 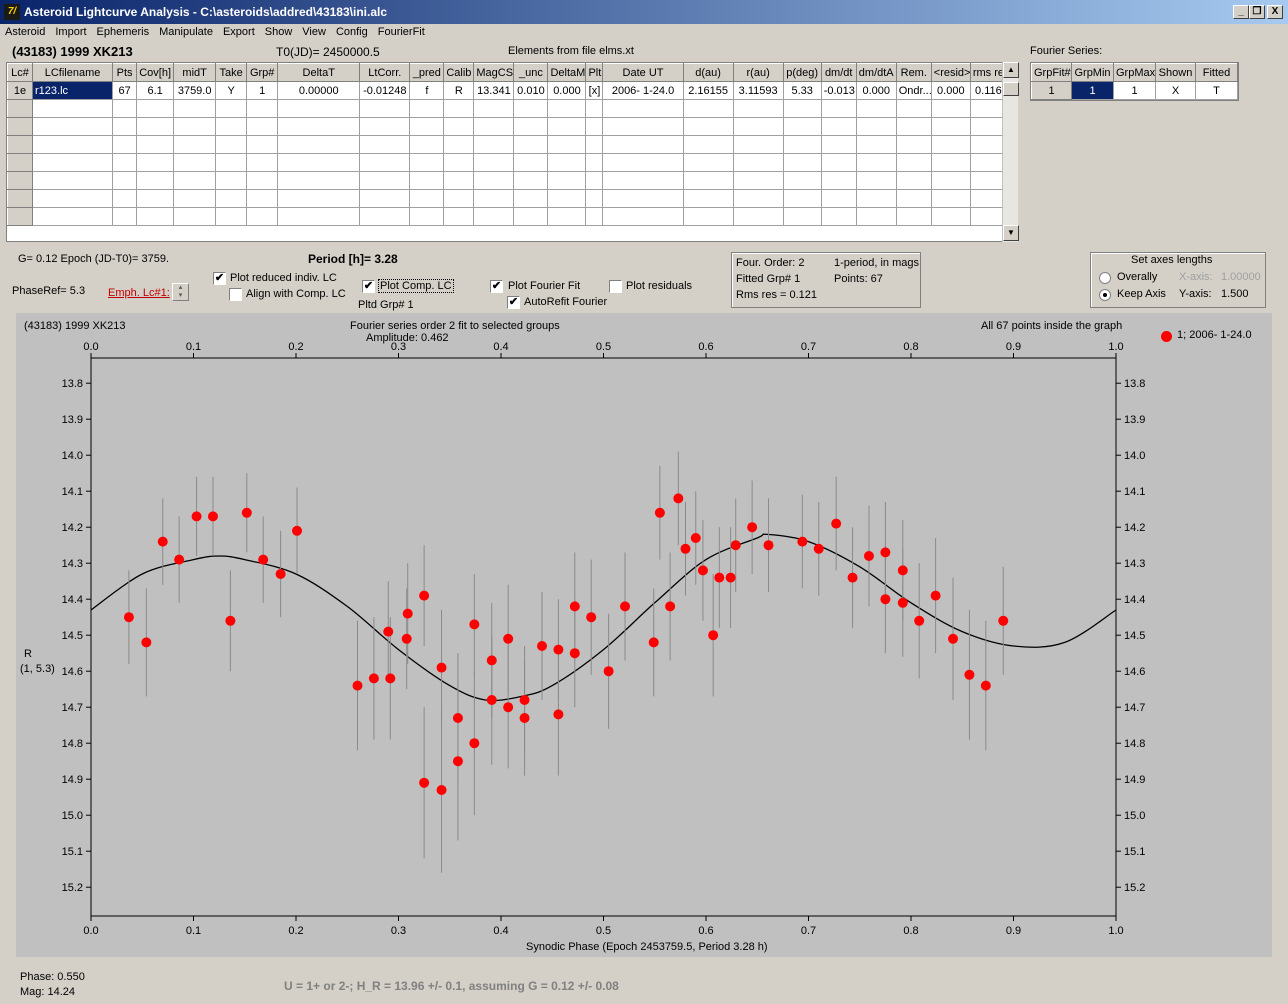 I want to click on column-header: d(au), so click(x=708, y=72).